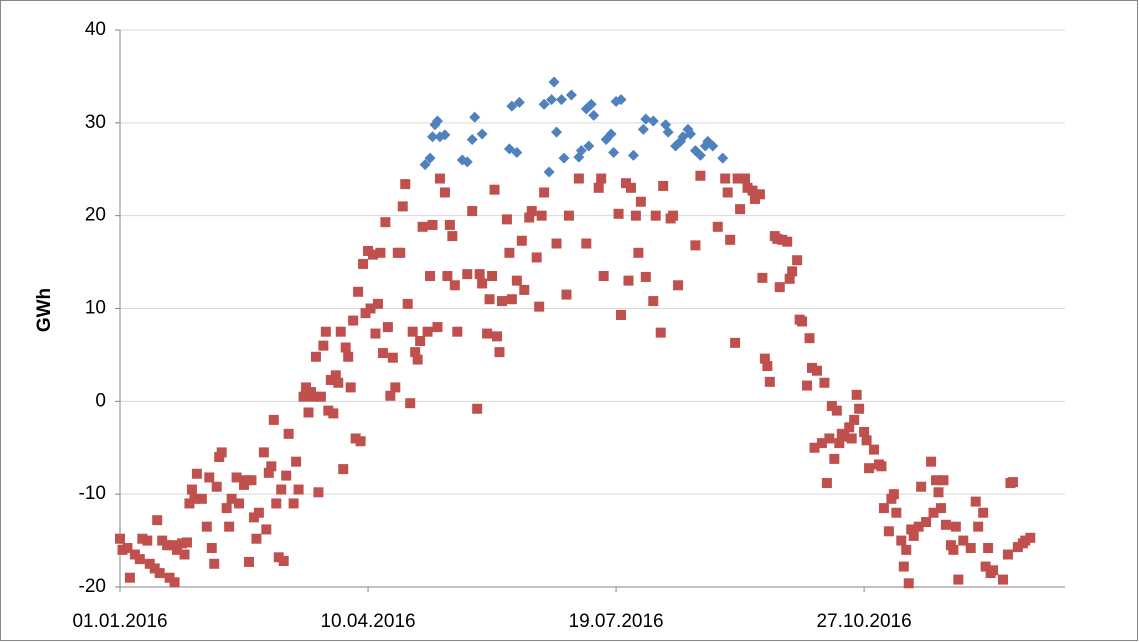  I want to click on y-tick-label: 10, so click(95, 308).